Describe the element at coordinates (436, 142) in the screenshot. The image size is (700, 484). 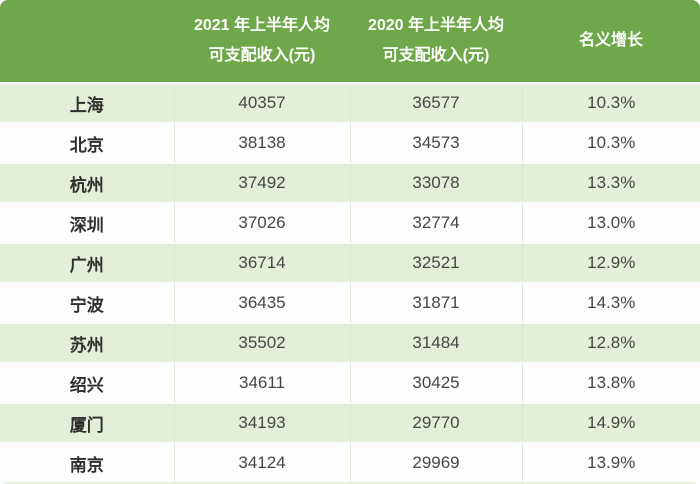
I see `income-2020-cell: 34573` at that location.